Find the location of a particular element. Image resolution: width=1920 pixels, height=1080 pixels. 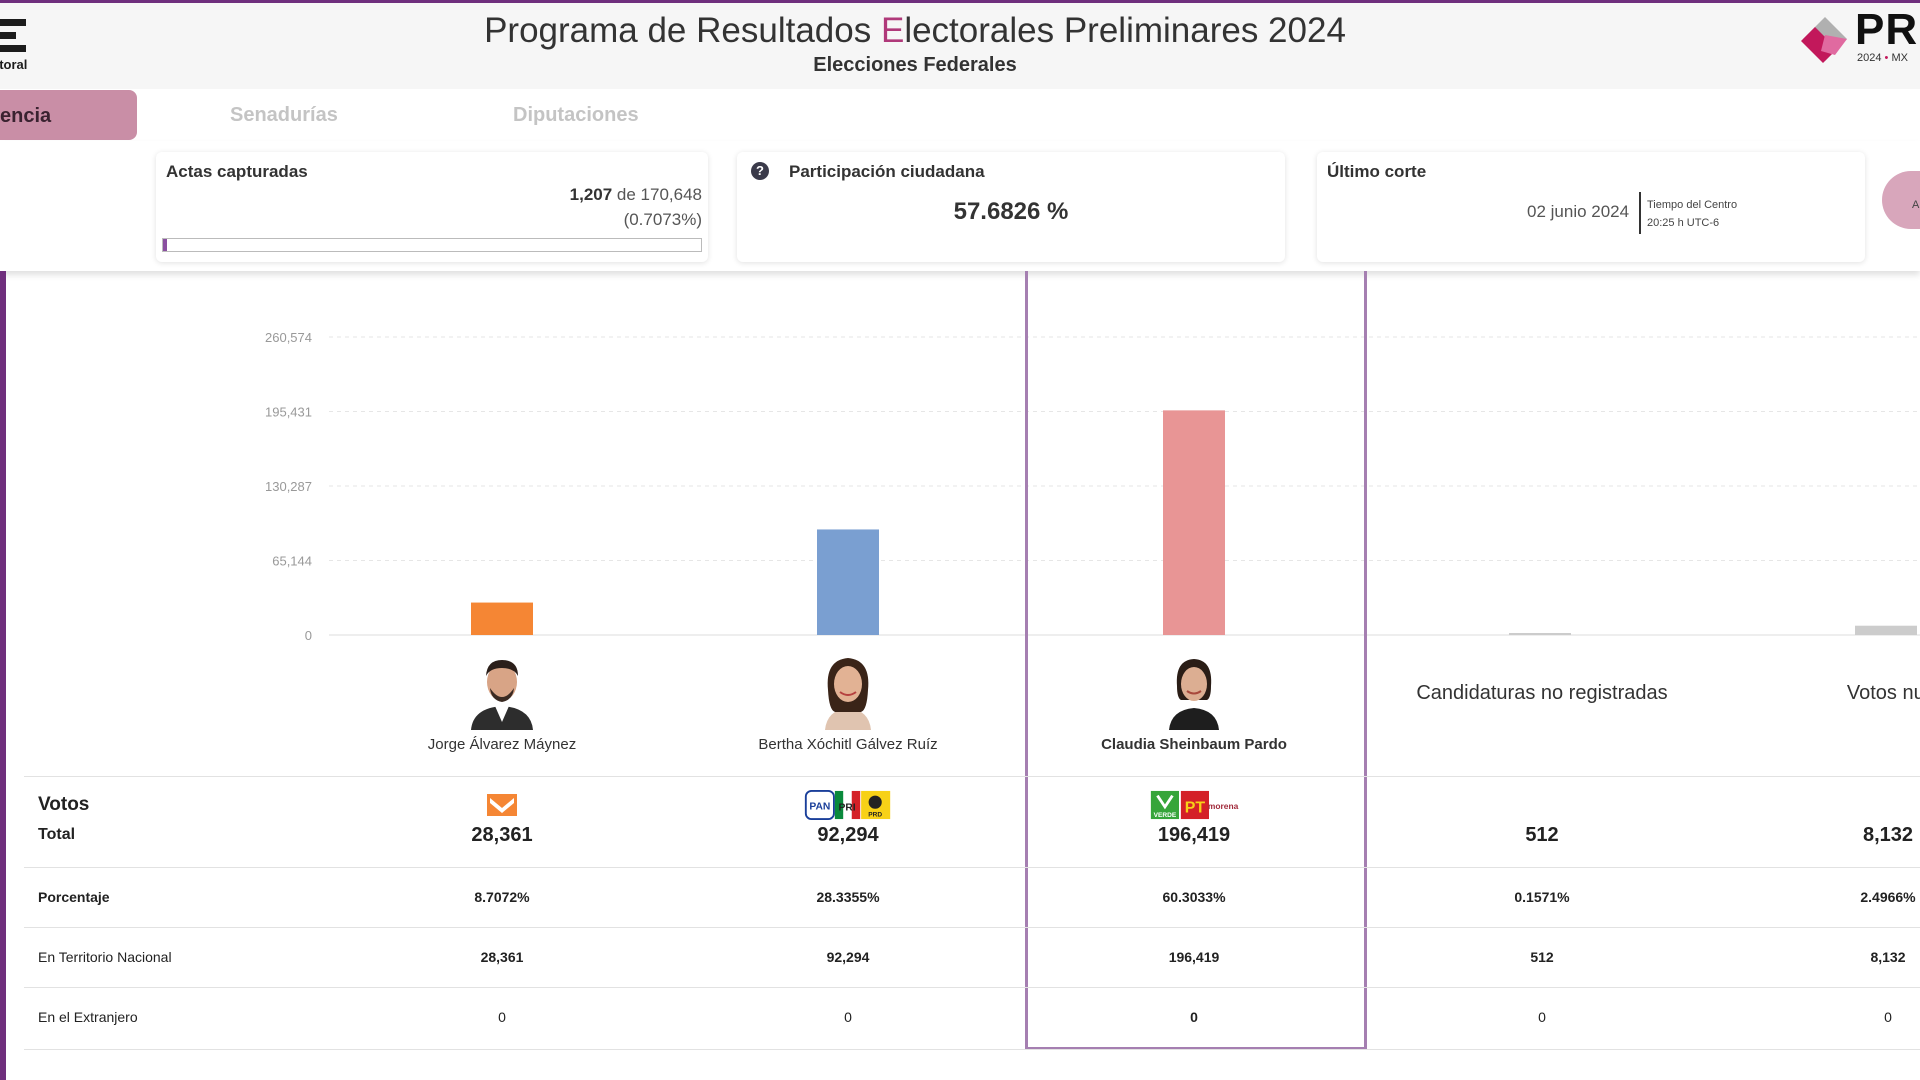

extranjero-5: 0 is located at coordinates (1888, 1017).